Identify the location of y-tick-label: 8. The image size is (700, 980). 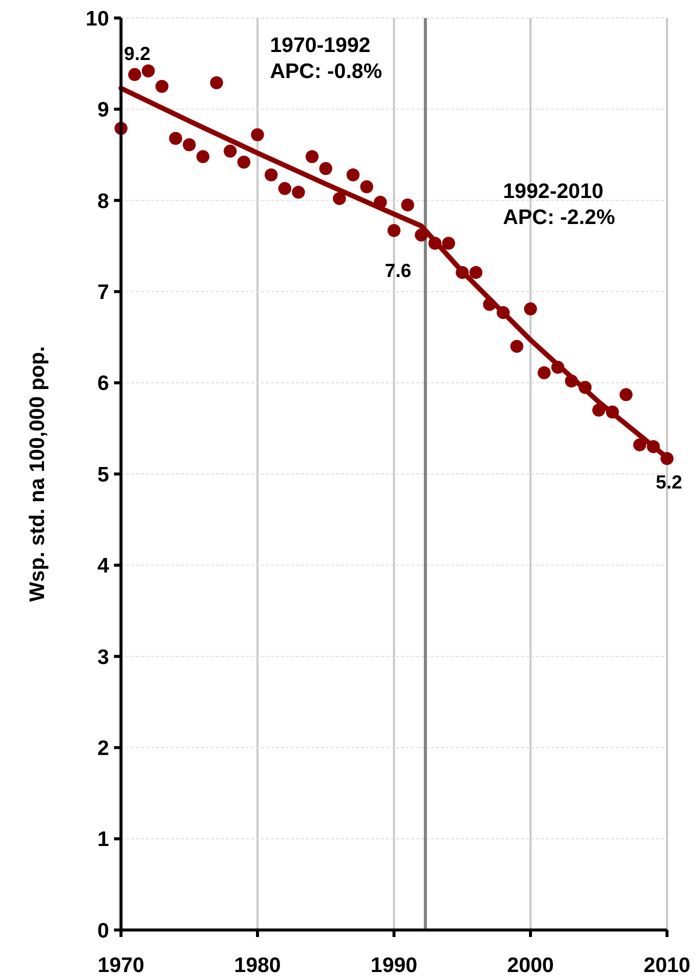
(103, 201).